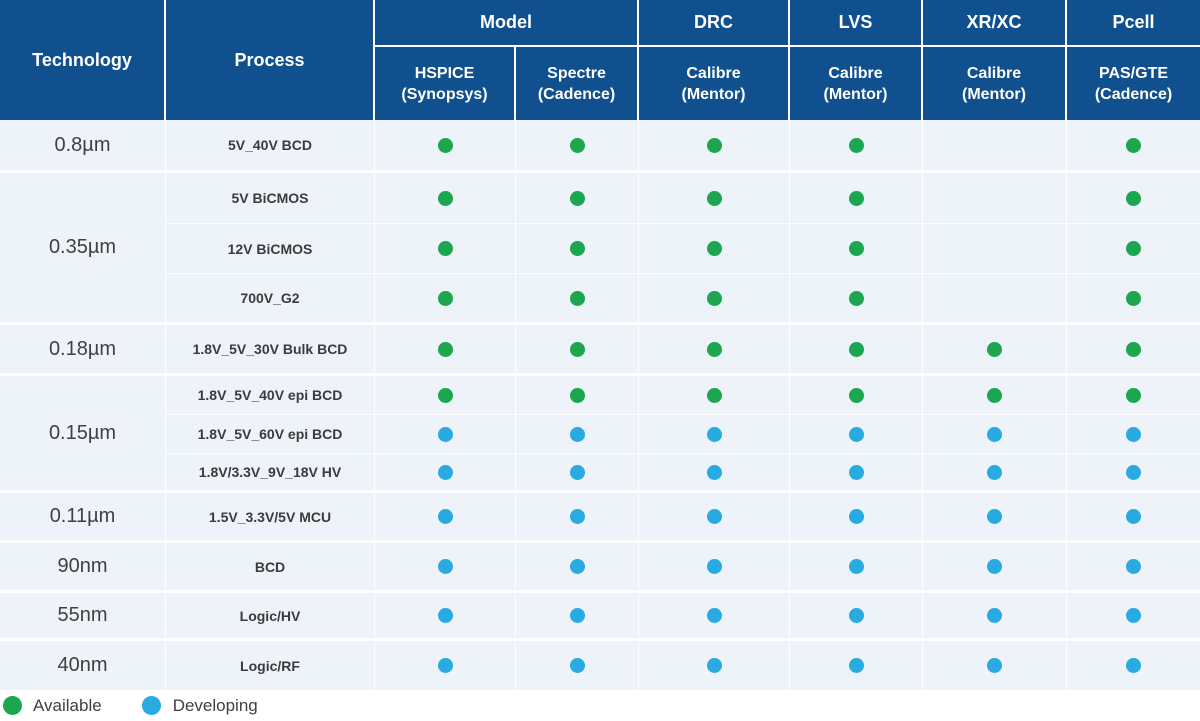 The height and width of the screenshot is (721, 1200). I want to click on tech-cell-0.35um: 0.35µm, so click(83, 249).